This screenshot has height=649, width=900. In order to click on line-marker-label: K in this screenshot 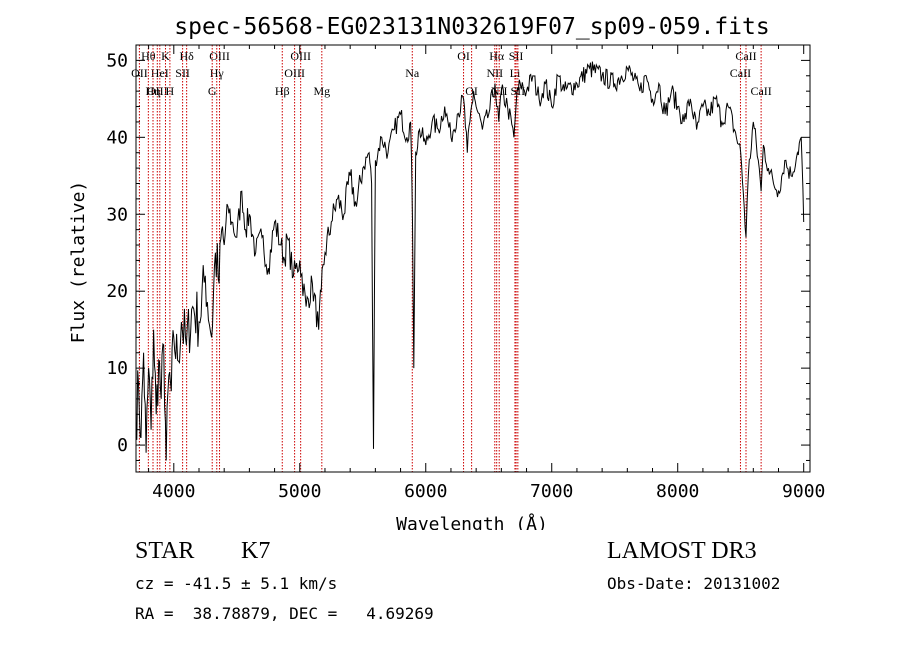, I will do `click(165, 56)`.